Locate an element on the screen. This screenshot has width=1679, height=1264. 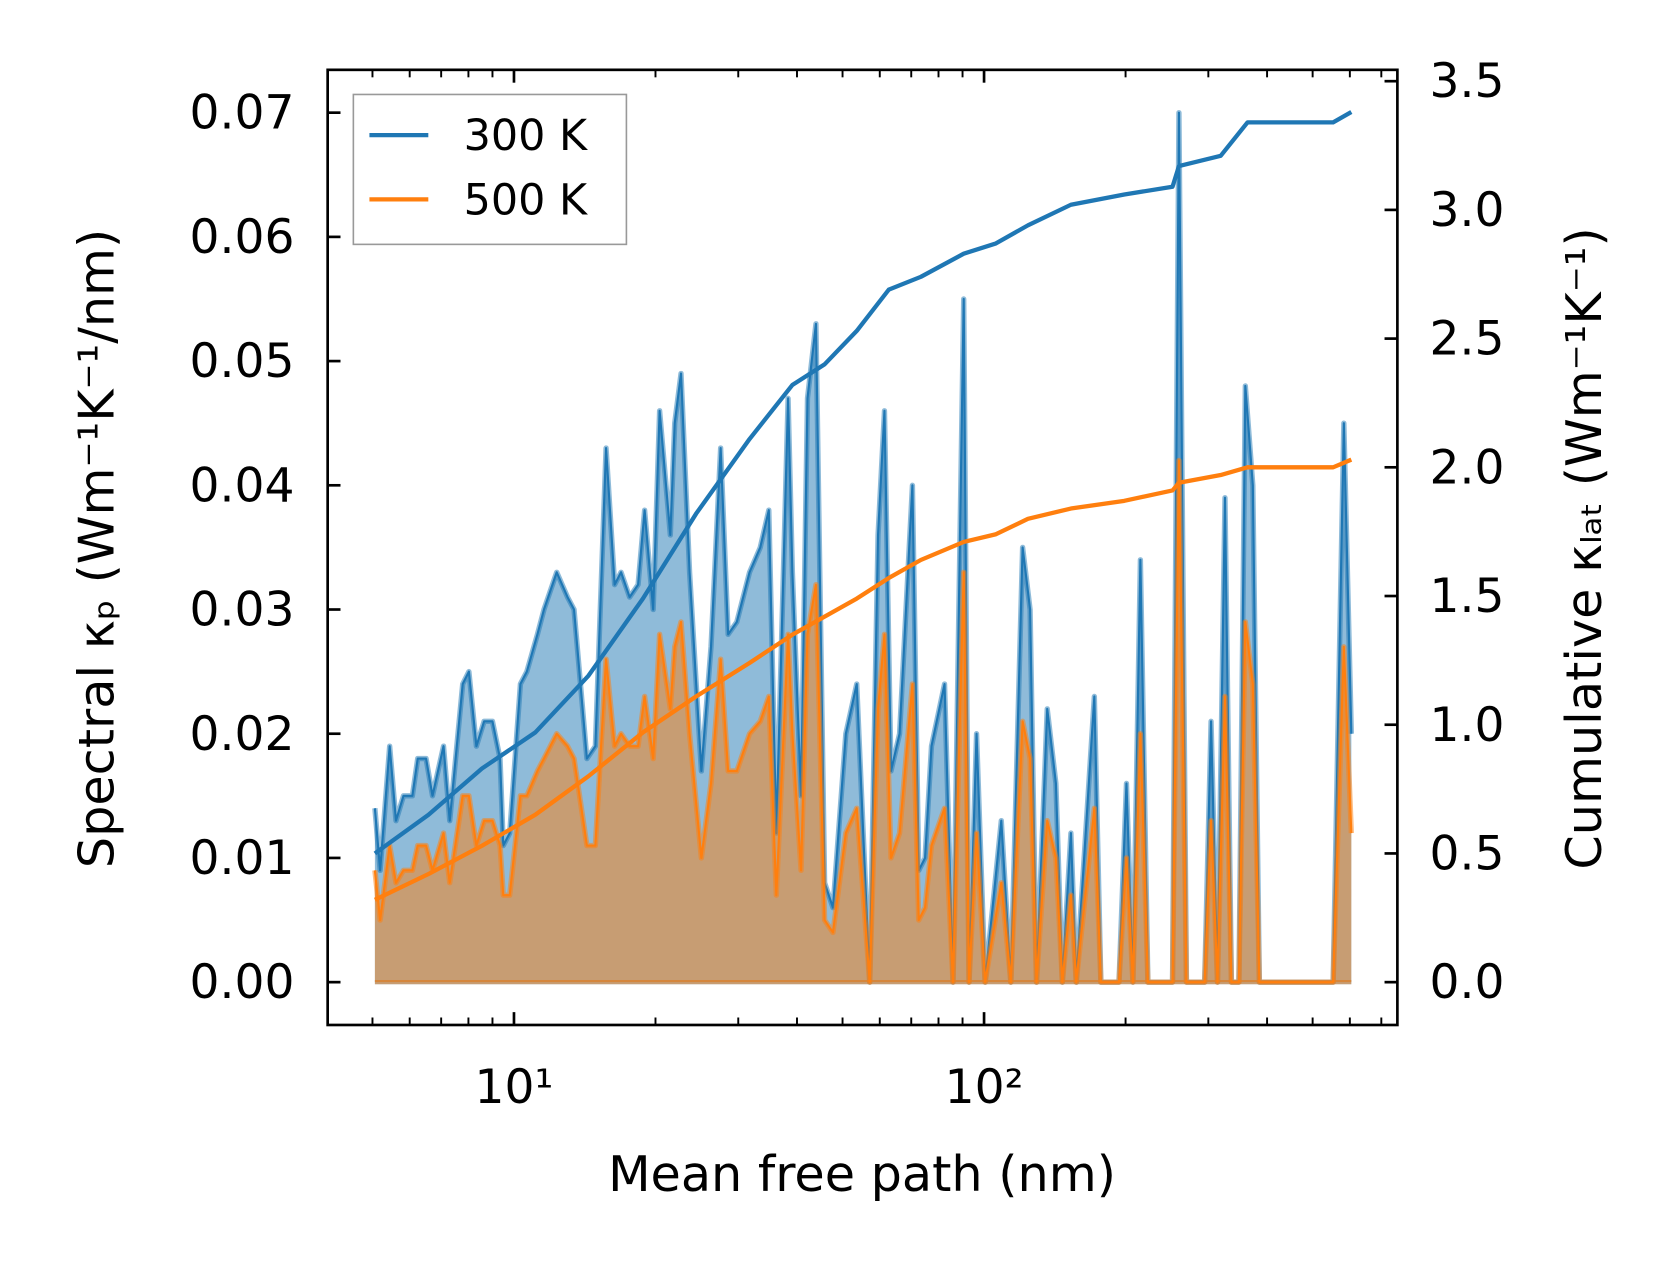
y-tick-label-right: 2.5 is located at coordinates (1467, 339).